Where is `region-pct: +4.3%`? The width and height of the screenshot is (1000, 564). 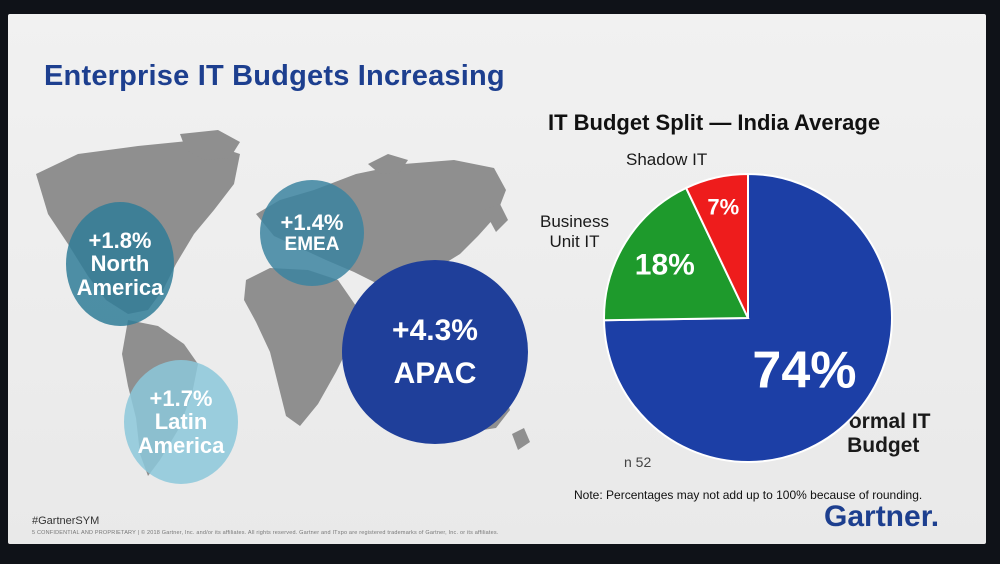
region-pct: +4.3% is located at coordinates (435, 330).